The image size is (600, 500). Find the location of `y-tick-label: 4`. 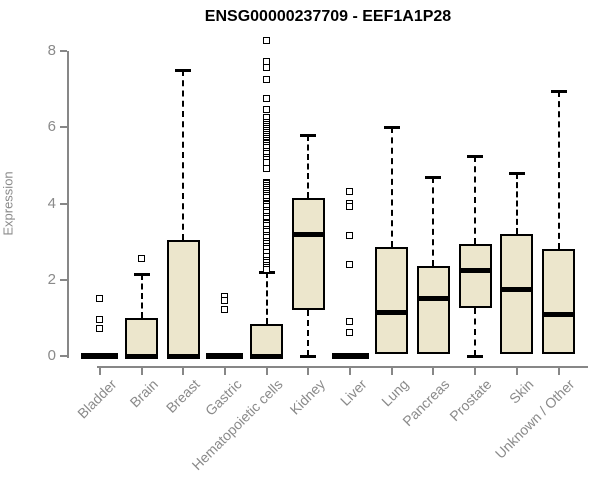

y-tick-label: 4 is located at coordinates (51, 203).